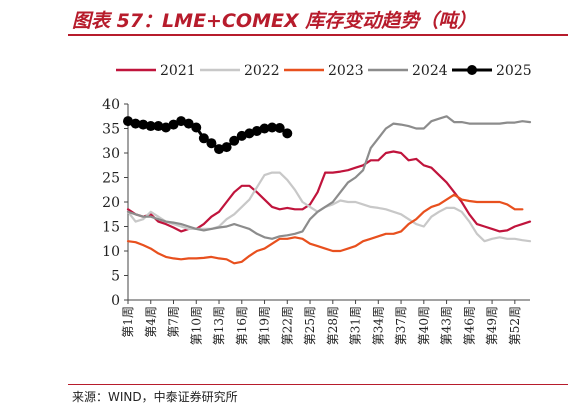  I want to click on x-tick-label: 第10周, so click(196, 325).